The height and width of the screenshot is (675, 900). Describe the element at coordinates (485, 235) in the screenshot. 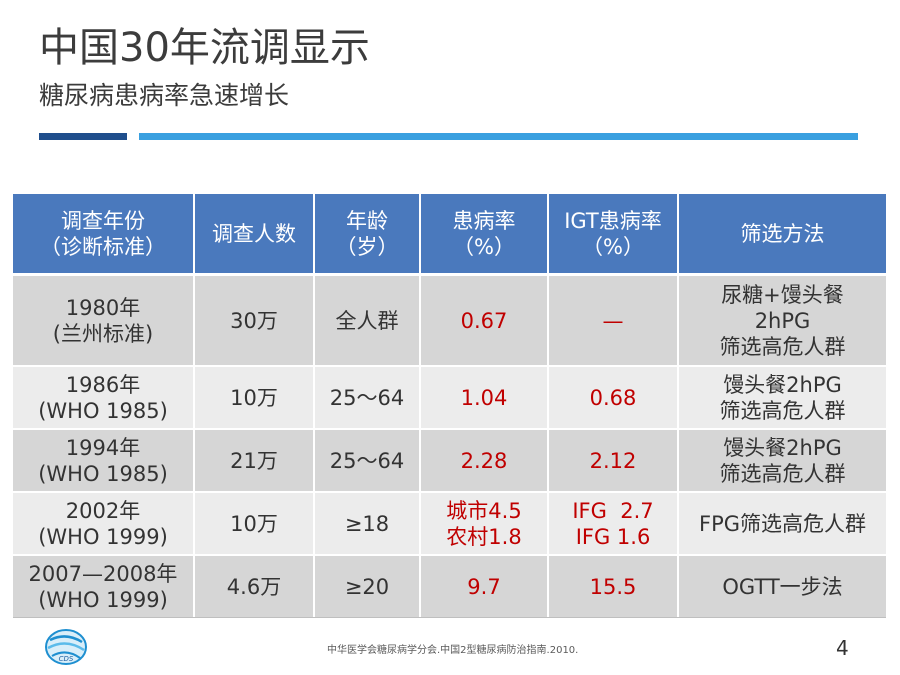

I see `header-prevalence: 患病率 （%）` at that location.